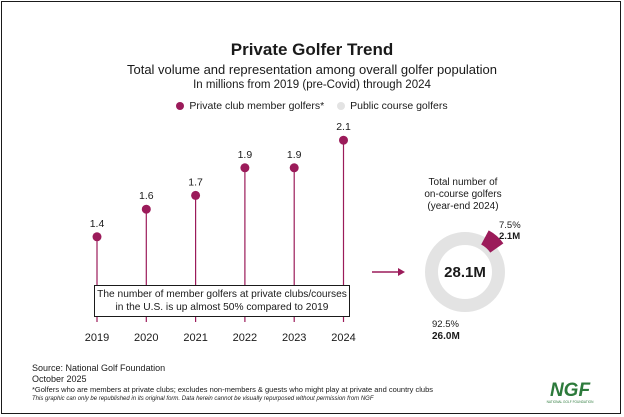 The image size is (624, 417). Describe the element at coordinates (492, 241) in the screenshot. I see `donut-slice-private` at that location.